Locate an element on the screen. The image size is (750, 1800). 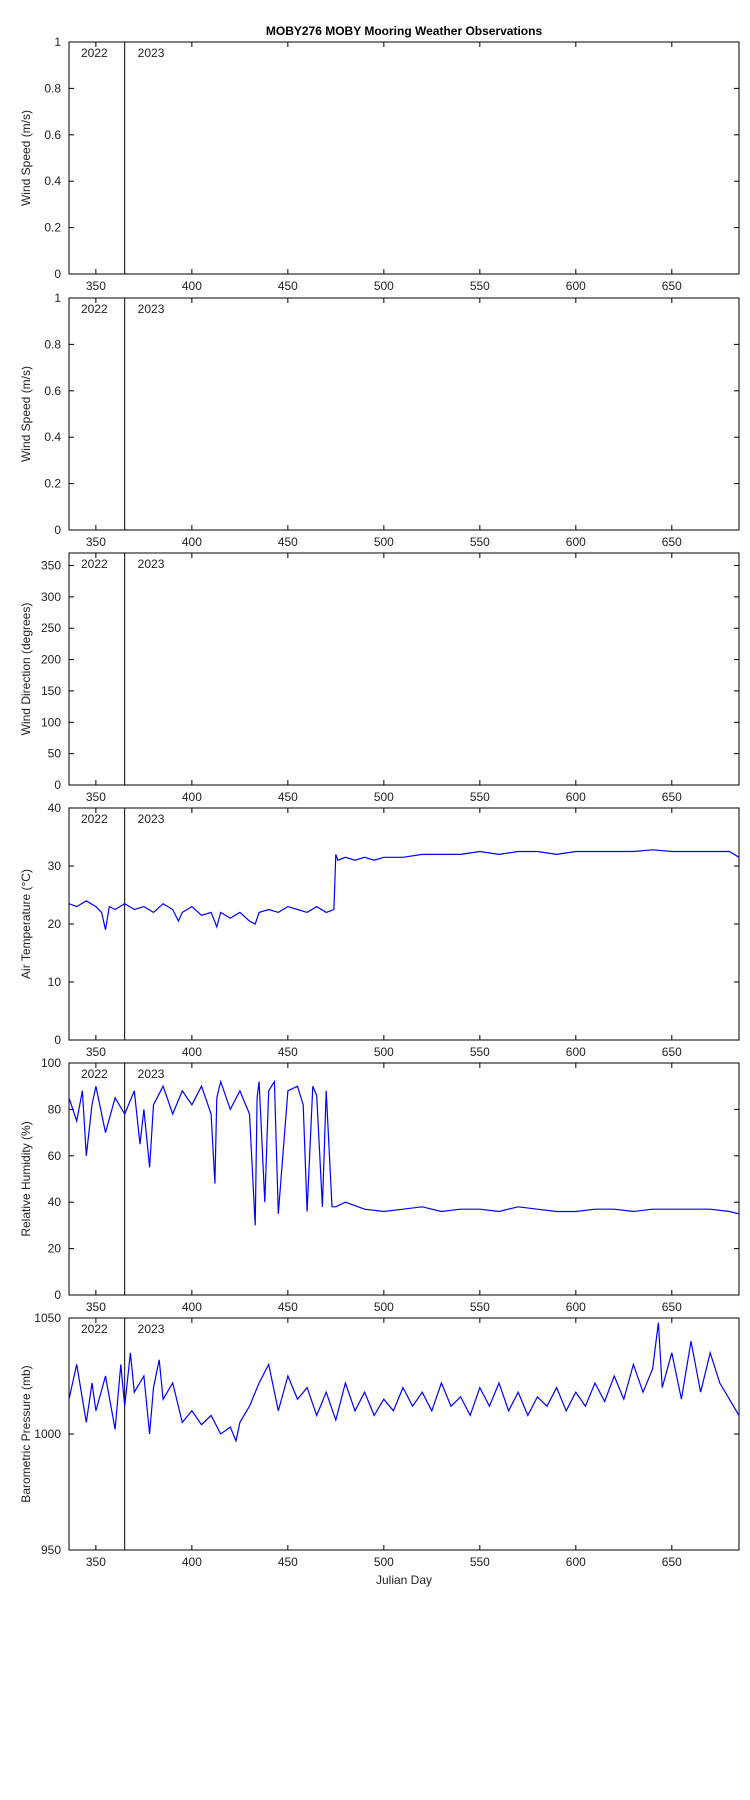
y-tick-label: 1000 is located at coordinates (47, 1434).